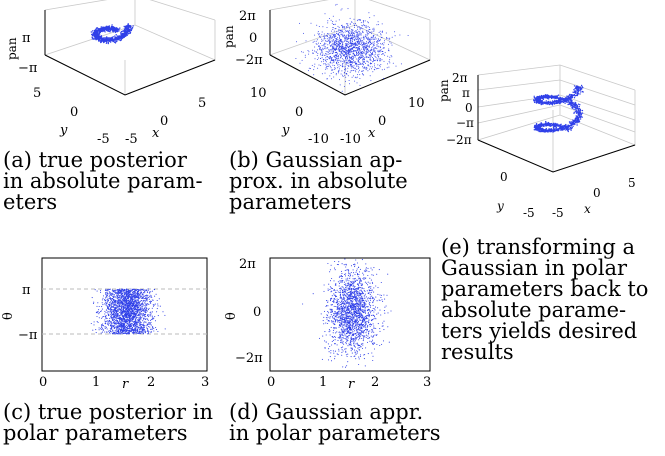 The width and height of the screenshot is (665, 456). I want to click on caption-d-line: (d) Gaussian appr., so click(326, 412).